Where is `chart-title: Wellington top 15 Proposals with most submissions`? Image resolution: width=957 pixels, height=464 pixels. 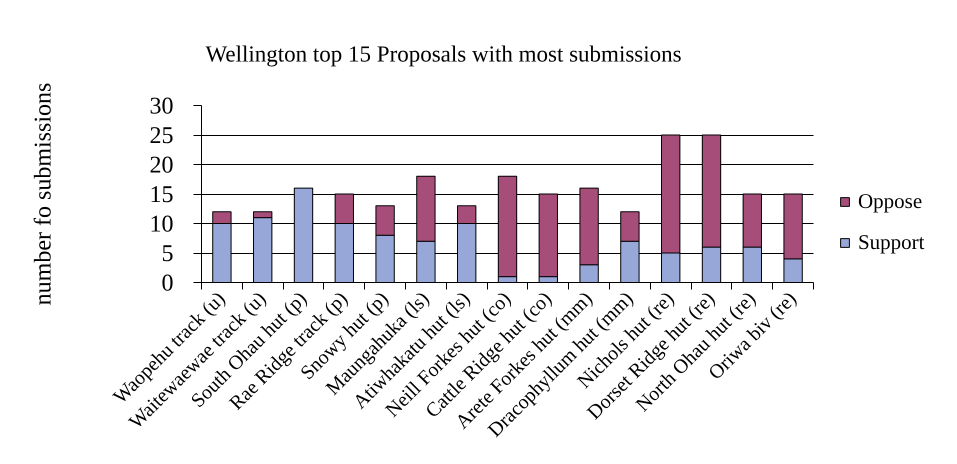
chart-title: Wellington top 15 Proposals with most submissions is located at coordinates (444, 54).